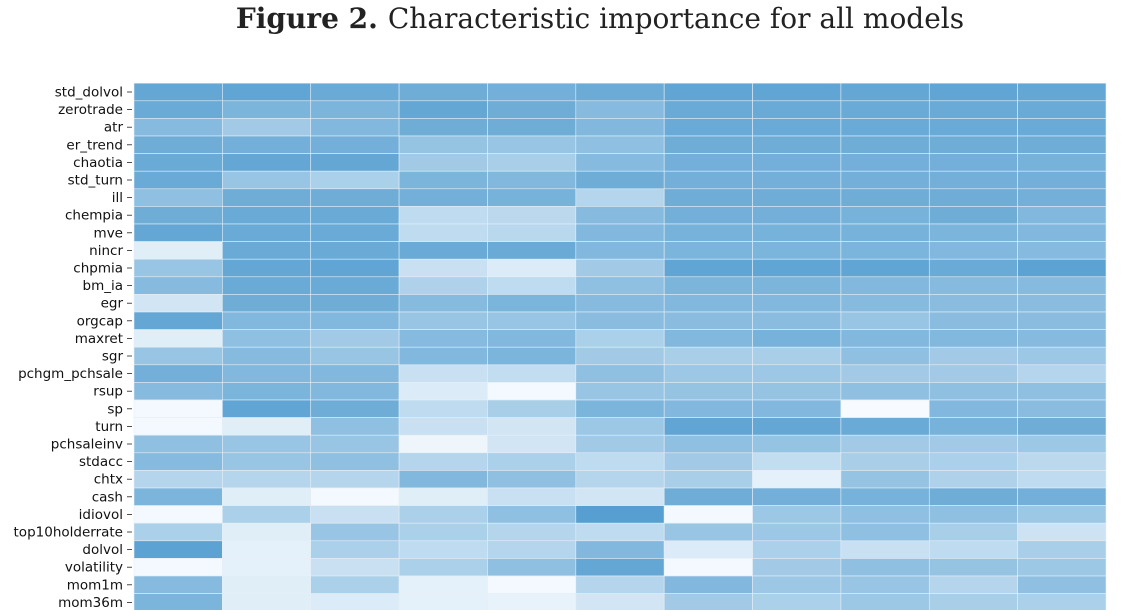 The height and width of the screenshot is (610, 1122). I want to click on row-label: pchsaleinv, so click(87, 445).